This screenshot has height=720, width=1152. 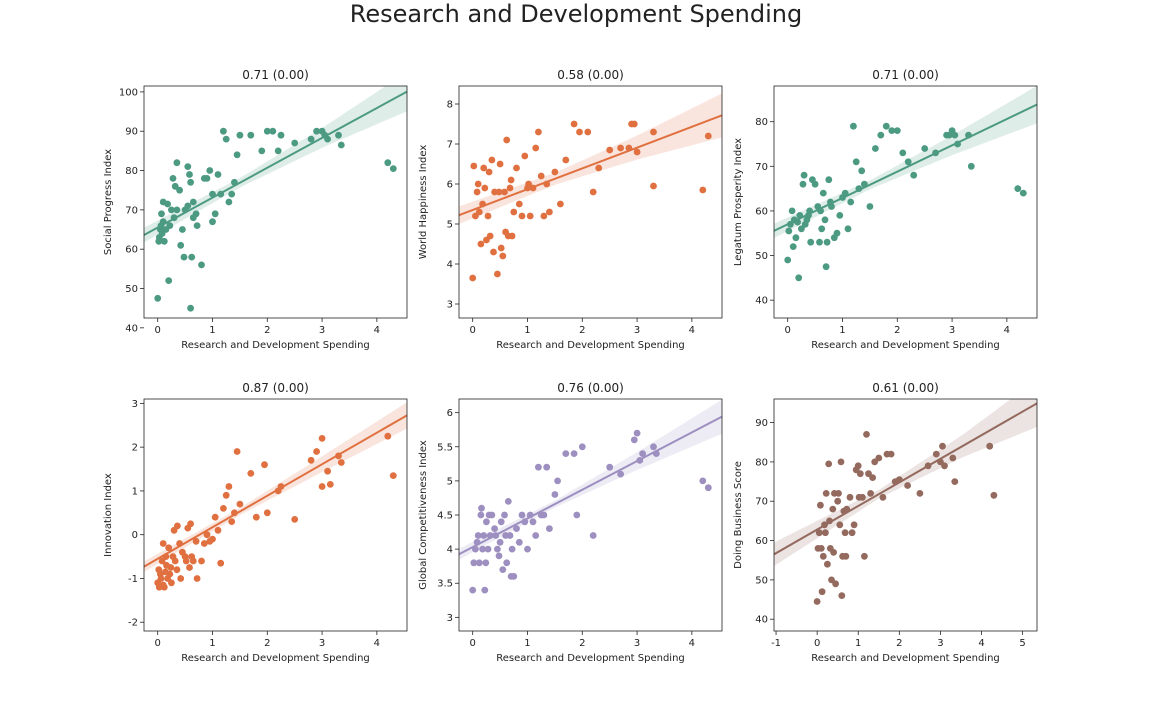 I want to click on y-tick-label: -1, so click(x=133, y=579).